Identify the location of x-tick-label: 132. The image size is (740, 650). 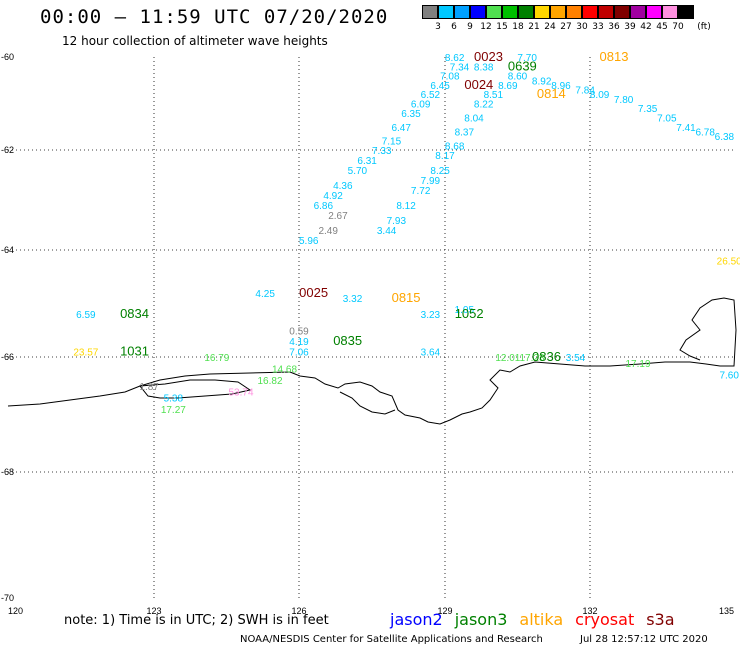
(589, 611).